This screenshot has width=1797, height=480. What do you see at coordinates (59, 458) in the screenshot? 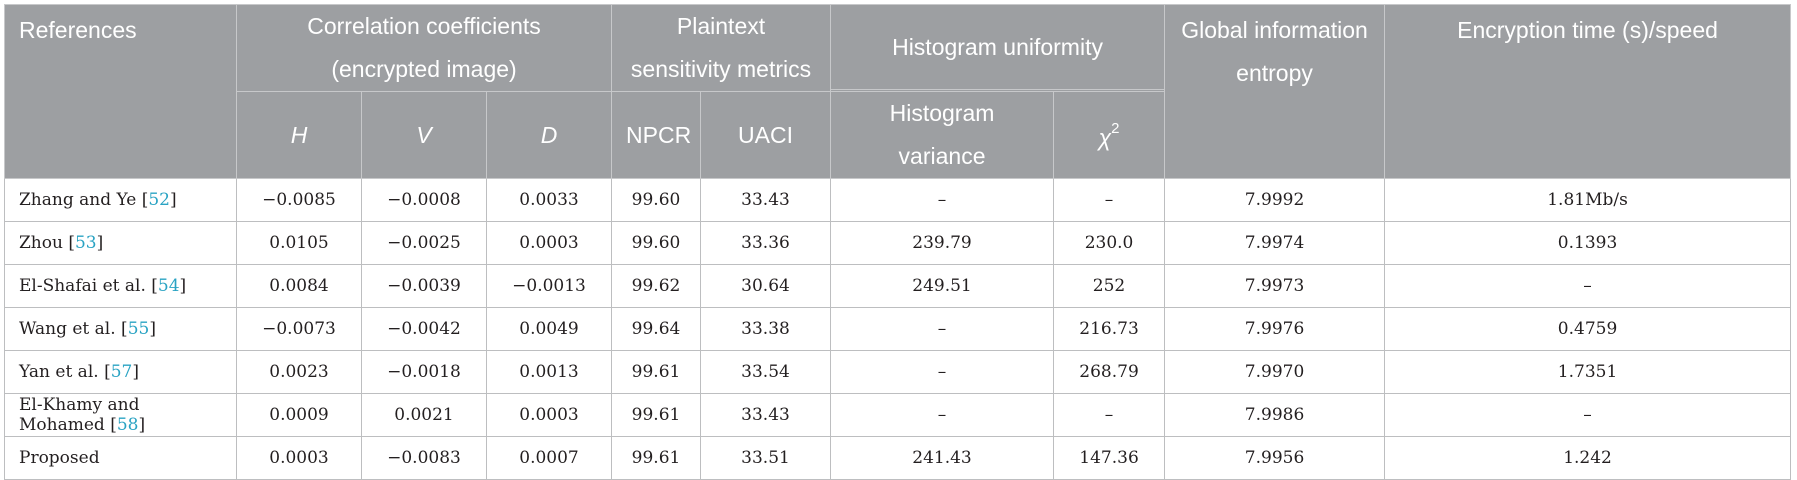
I see `reference-text: Proposed` at bounding box center [59, 458].